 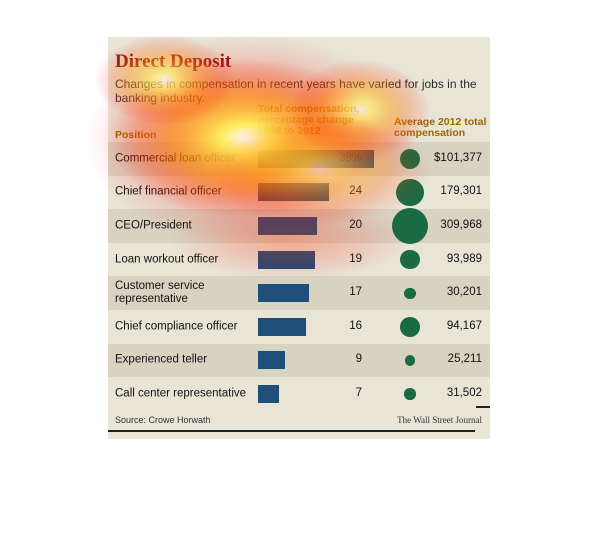 I want to click on table-row: Chief financial officer 24 179,301, so click(x=299, y=193).